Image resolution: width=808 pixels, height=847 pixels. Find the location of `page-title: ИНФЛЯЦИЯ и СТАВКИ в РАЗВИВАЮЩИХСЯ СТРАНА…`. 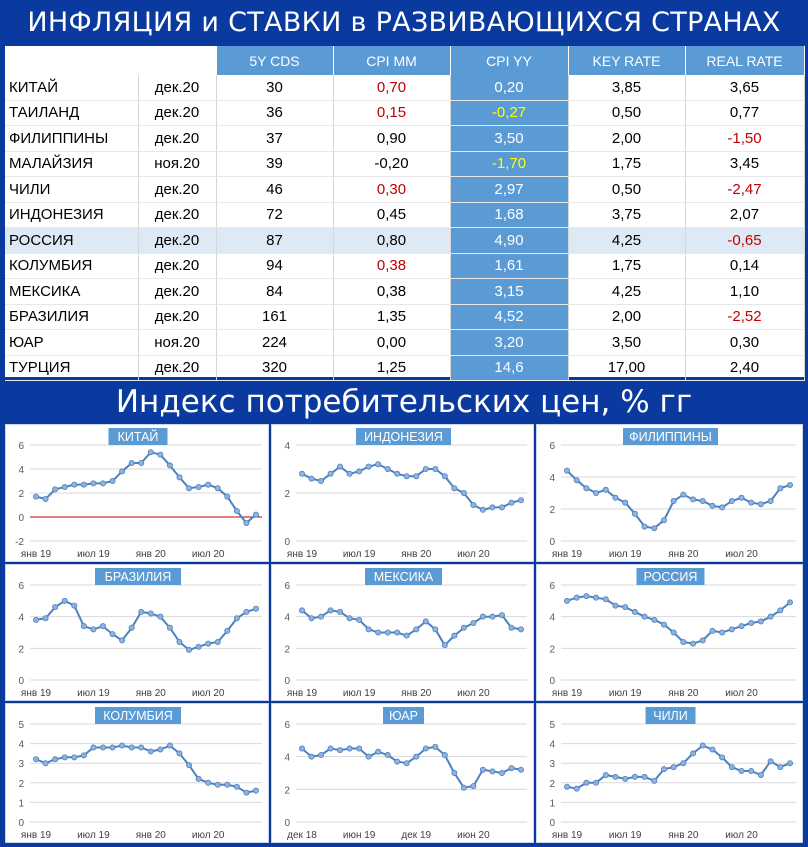

page-title: ИНФЛЯЦИЯ и СТАВКИ в РАЗВИВАЮЩИХСЯ СТРАНА… is located at coordinates (404, 22).